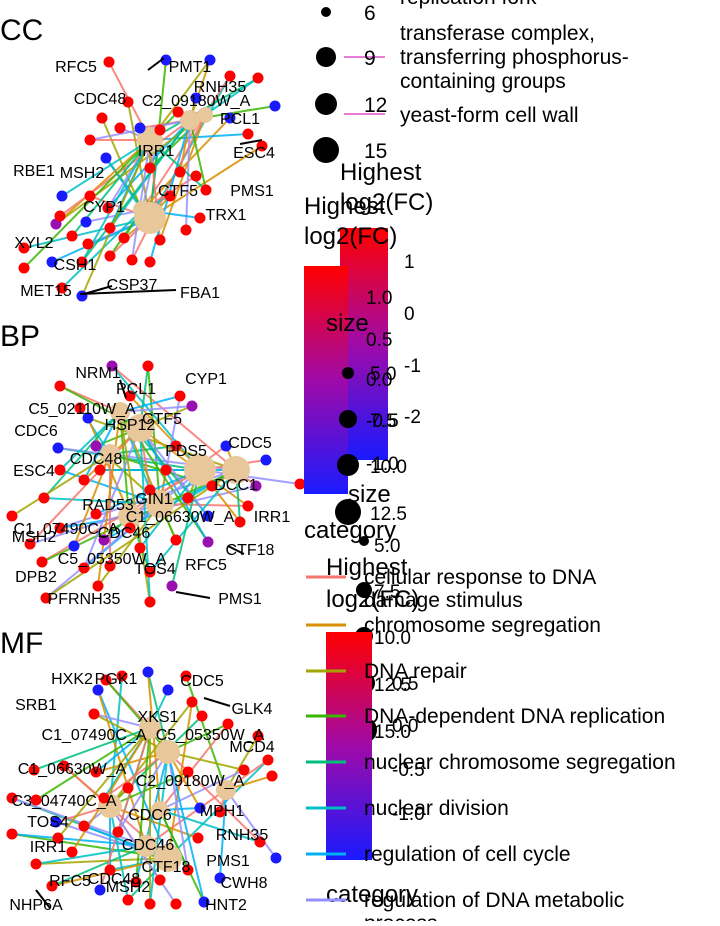 This screenshot has width=720, height=926. I want to click on panel-title-mf: MF, so click(21, 643).